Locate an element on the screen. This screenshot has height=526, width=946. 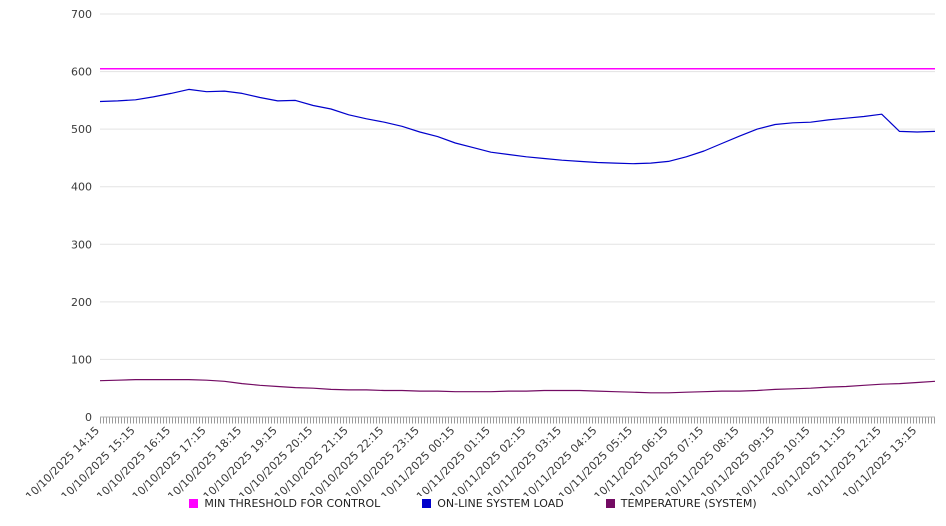
legend-item-on-line-system-load: ON-LINE SYSTEM LOAD is located at coordinates (493, 503).